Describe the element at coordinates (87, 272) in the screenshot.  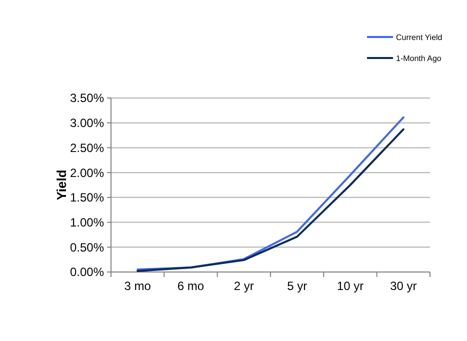
I see `y-tick-label: 0.00%` at that location.